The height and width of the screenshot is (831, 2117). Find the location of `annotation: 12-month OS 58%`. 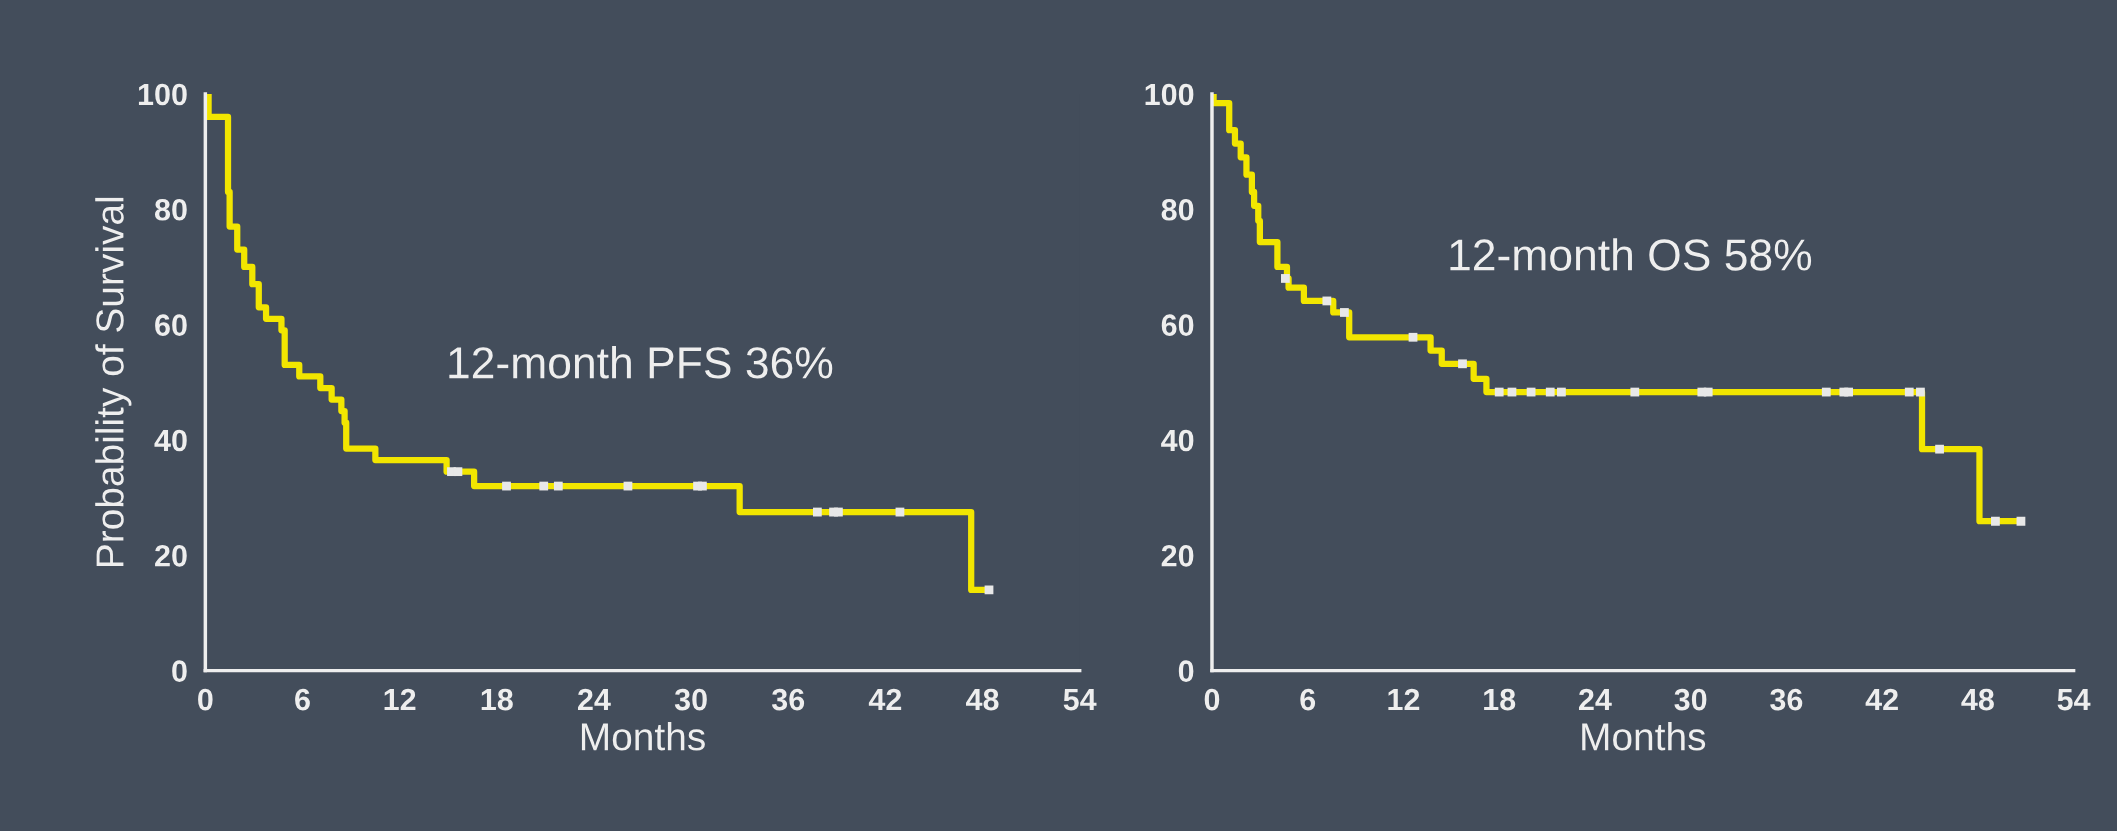

annotation: 12-month OS 58% is located at coordinates (1631, 254).